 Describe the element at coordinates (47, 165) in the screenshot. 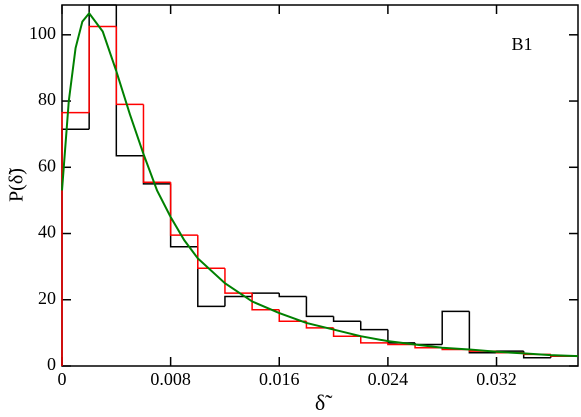

I see `y-tick-label: 60` at that location.